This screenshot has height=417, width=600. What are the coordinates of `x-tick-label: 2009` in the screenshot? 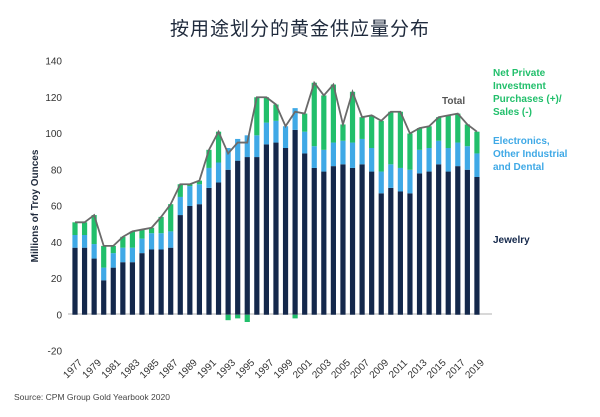 It's located at (380, 369).